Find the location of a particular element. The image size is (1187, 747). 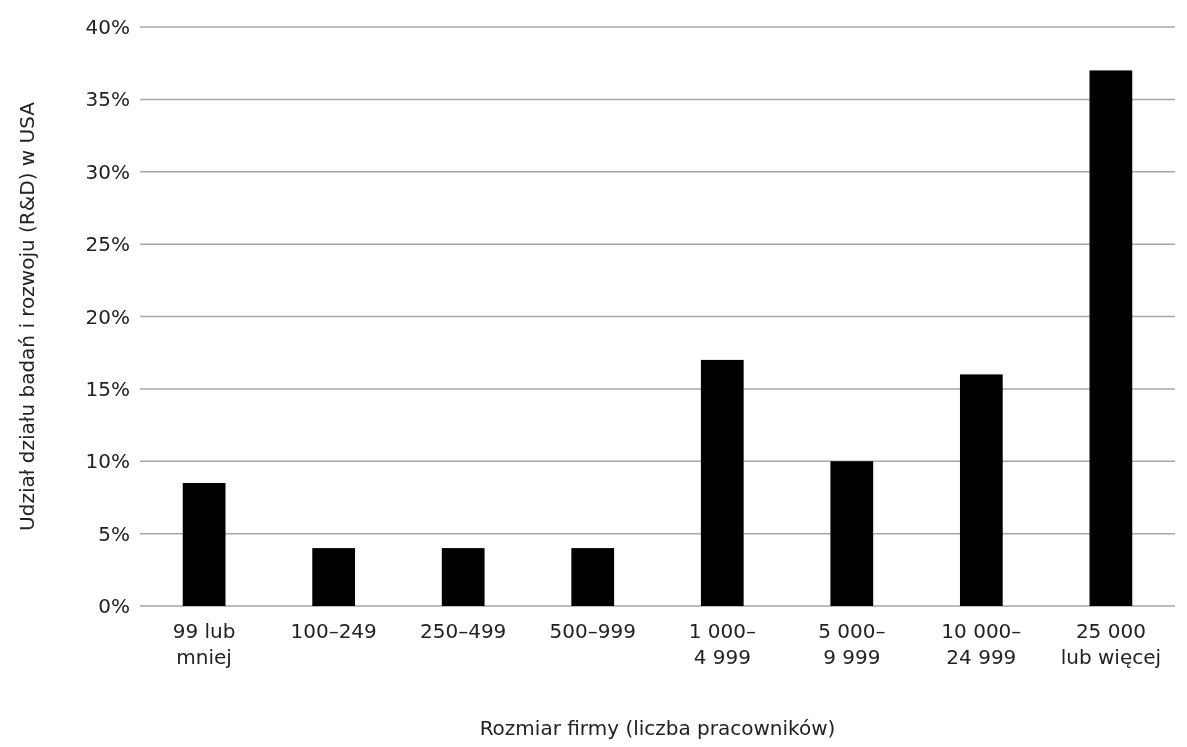

y-tick-label: 5% is located at coordinates (114, 533).